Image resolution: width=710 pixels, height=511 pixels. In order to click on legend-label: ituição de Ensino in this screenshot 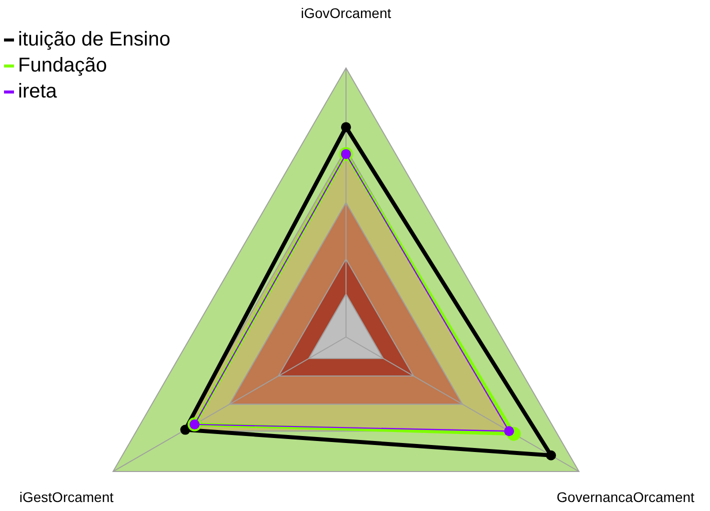, I will do `click(94, 39)`.